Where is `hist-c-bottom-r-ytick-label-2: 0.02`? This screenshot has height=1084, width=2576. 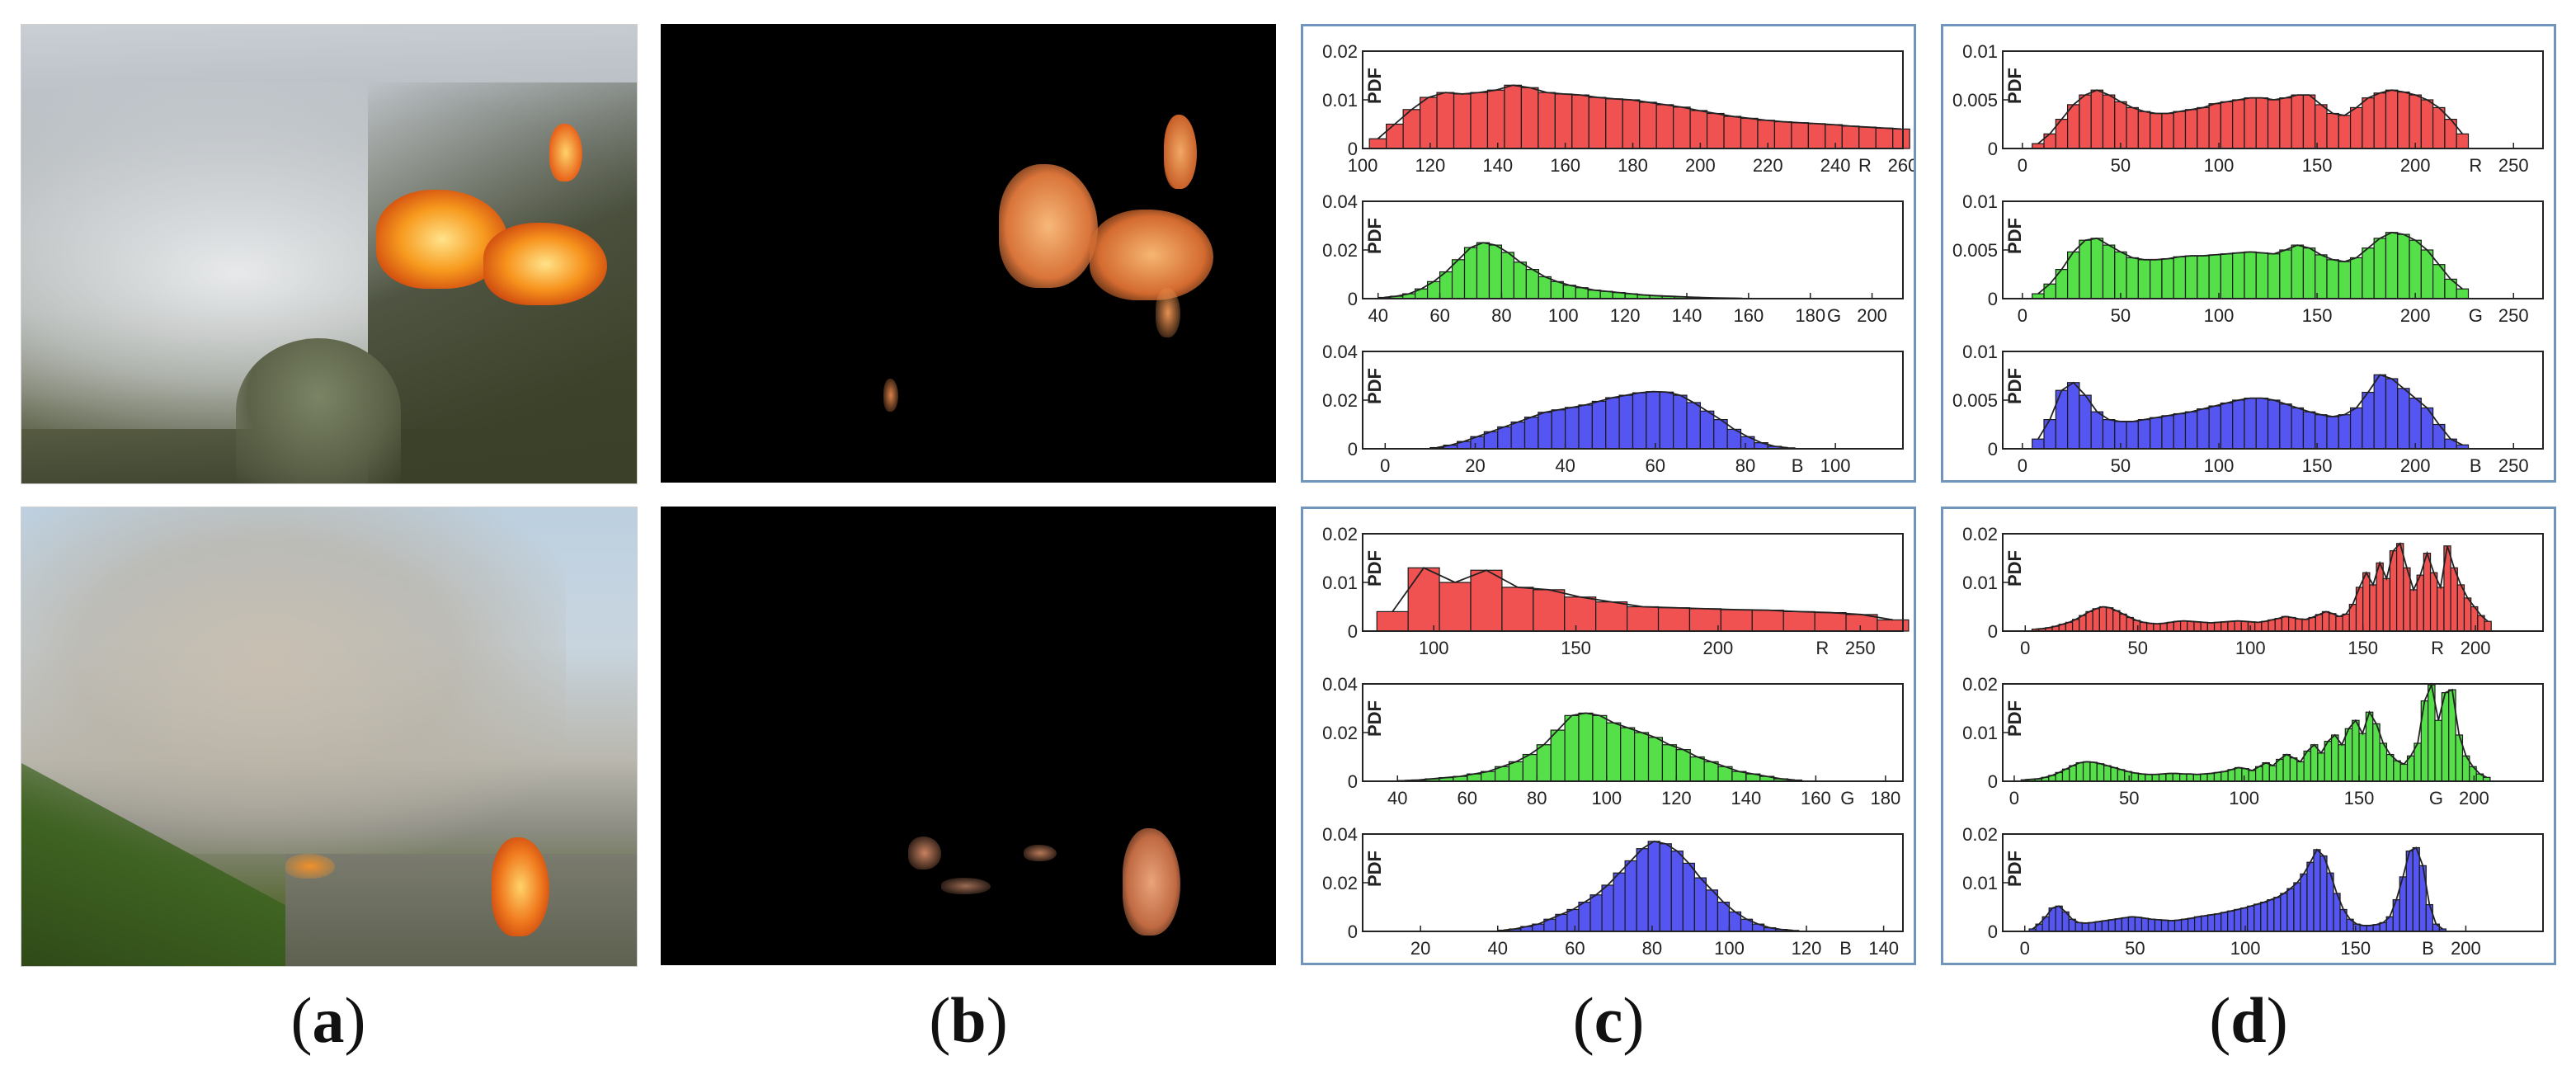 hist-c-bottom-r-ytick-label-2: 0.02 is located at coordinates (1340, 534).